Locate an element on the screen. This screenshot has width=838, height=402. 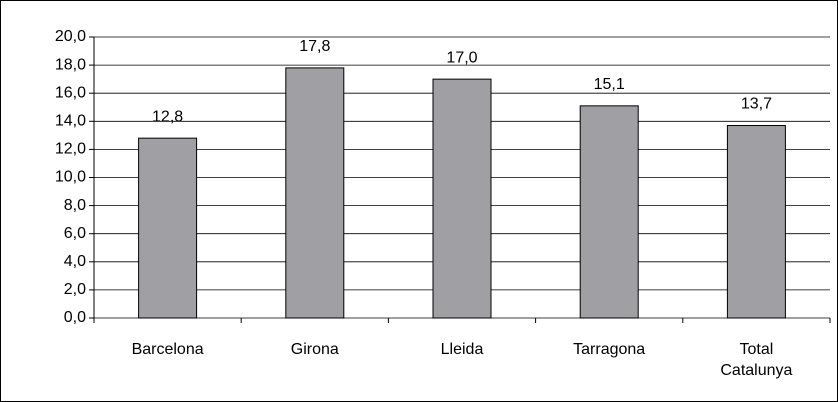
x-tick-label: Total Catalunya is located at coordinates (756, 360).